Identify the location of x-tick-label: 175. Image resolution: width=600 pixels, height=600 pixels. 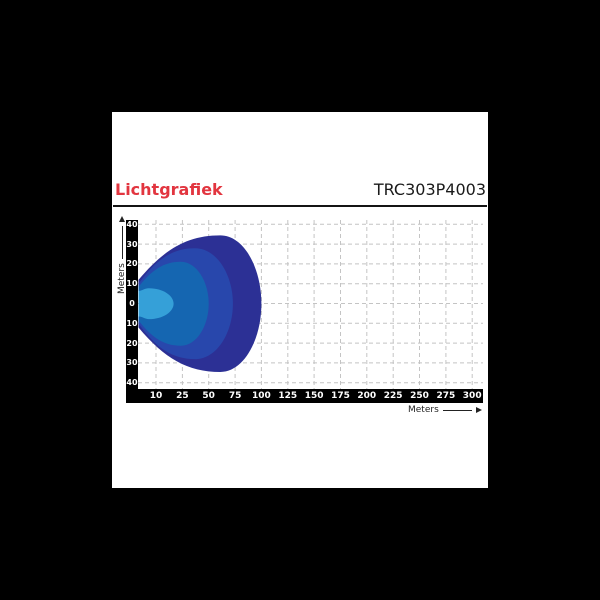
(340, 396).